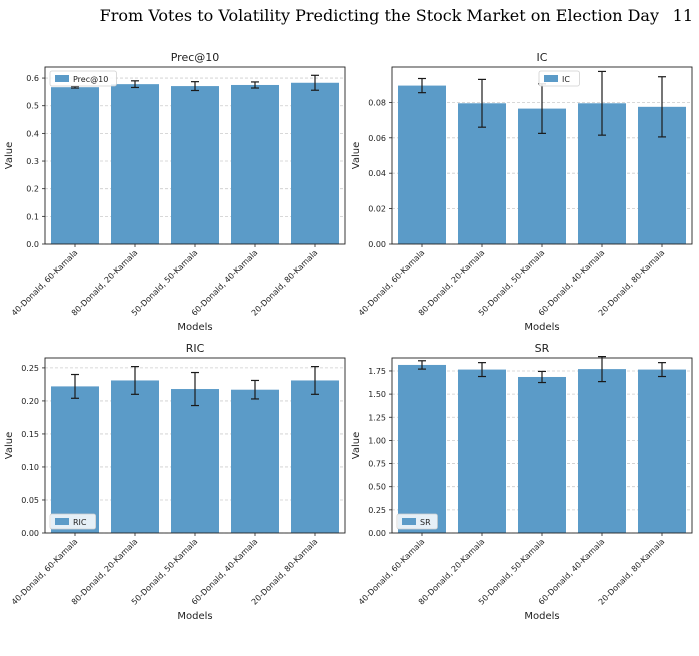  What do you see at coordinates (32, 244) in the screenshot?
I see `y-tick-label: 0.0` at bounding box center [32, 244].